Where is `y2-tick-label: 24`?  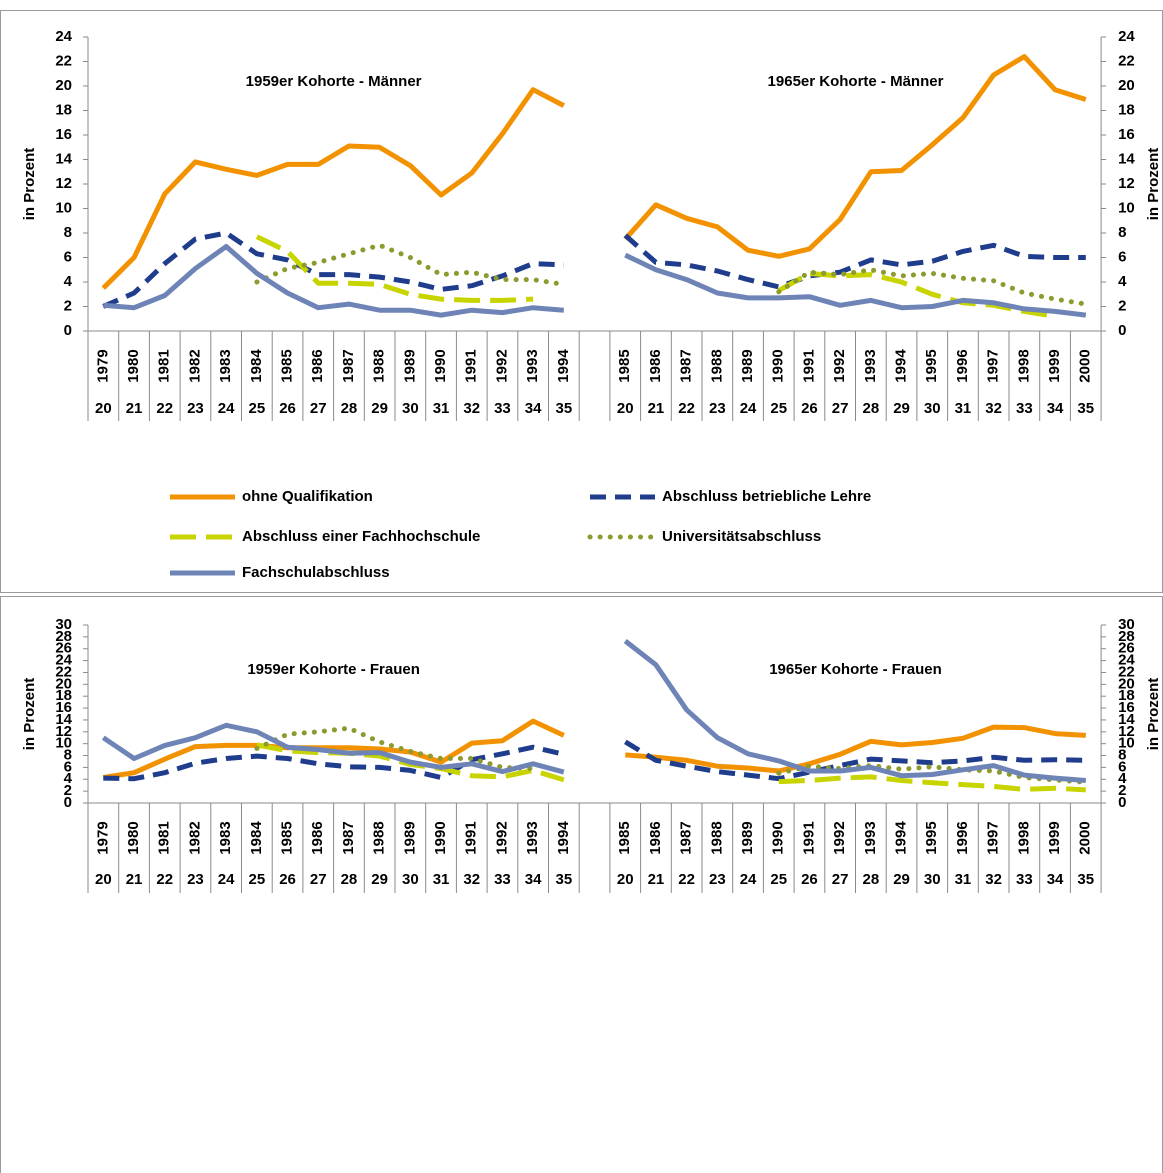
y2-tick-label: 24 is located at coordinates (1126, 36).